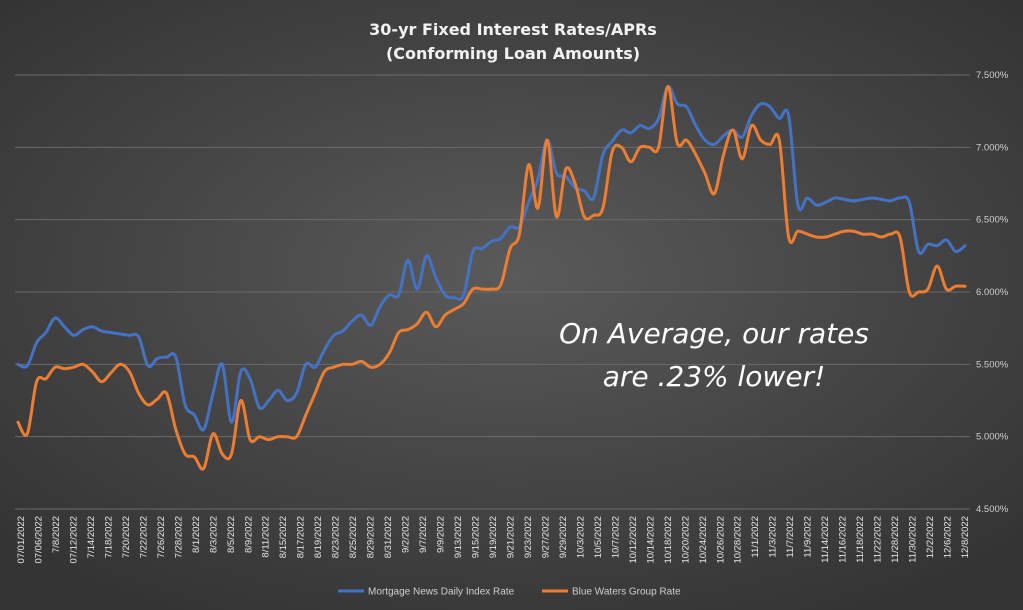 This screenshot has width=1023, height=610. Describe the element at coordinates (476, 537) in the screenshot. I see `x-tick-label: 9/15/2022` at that location.